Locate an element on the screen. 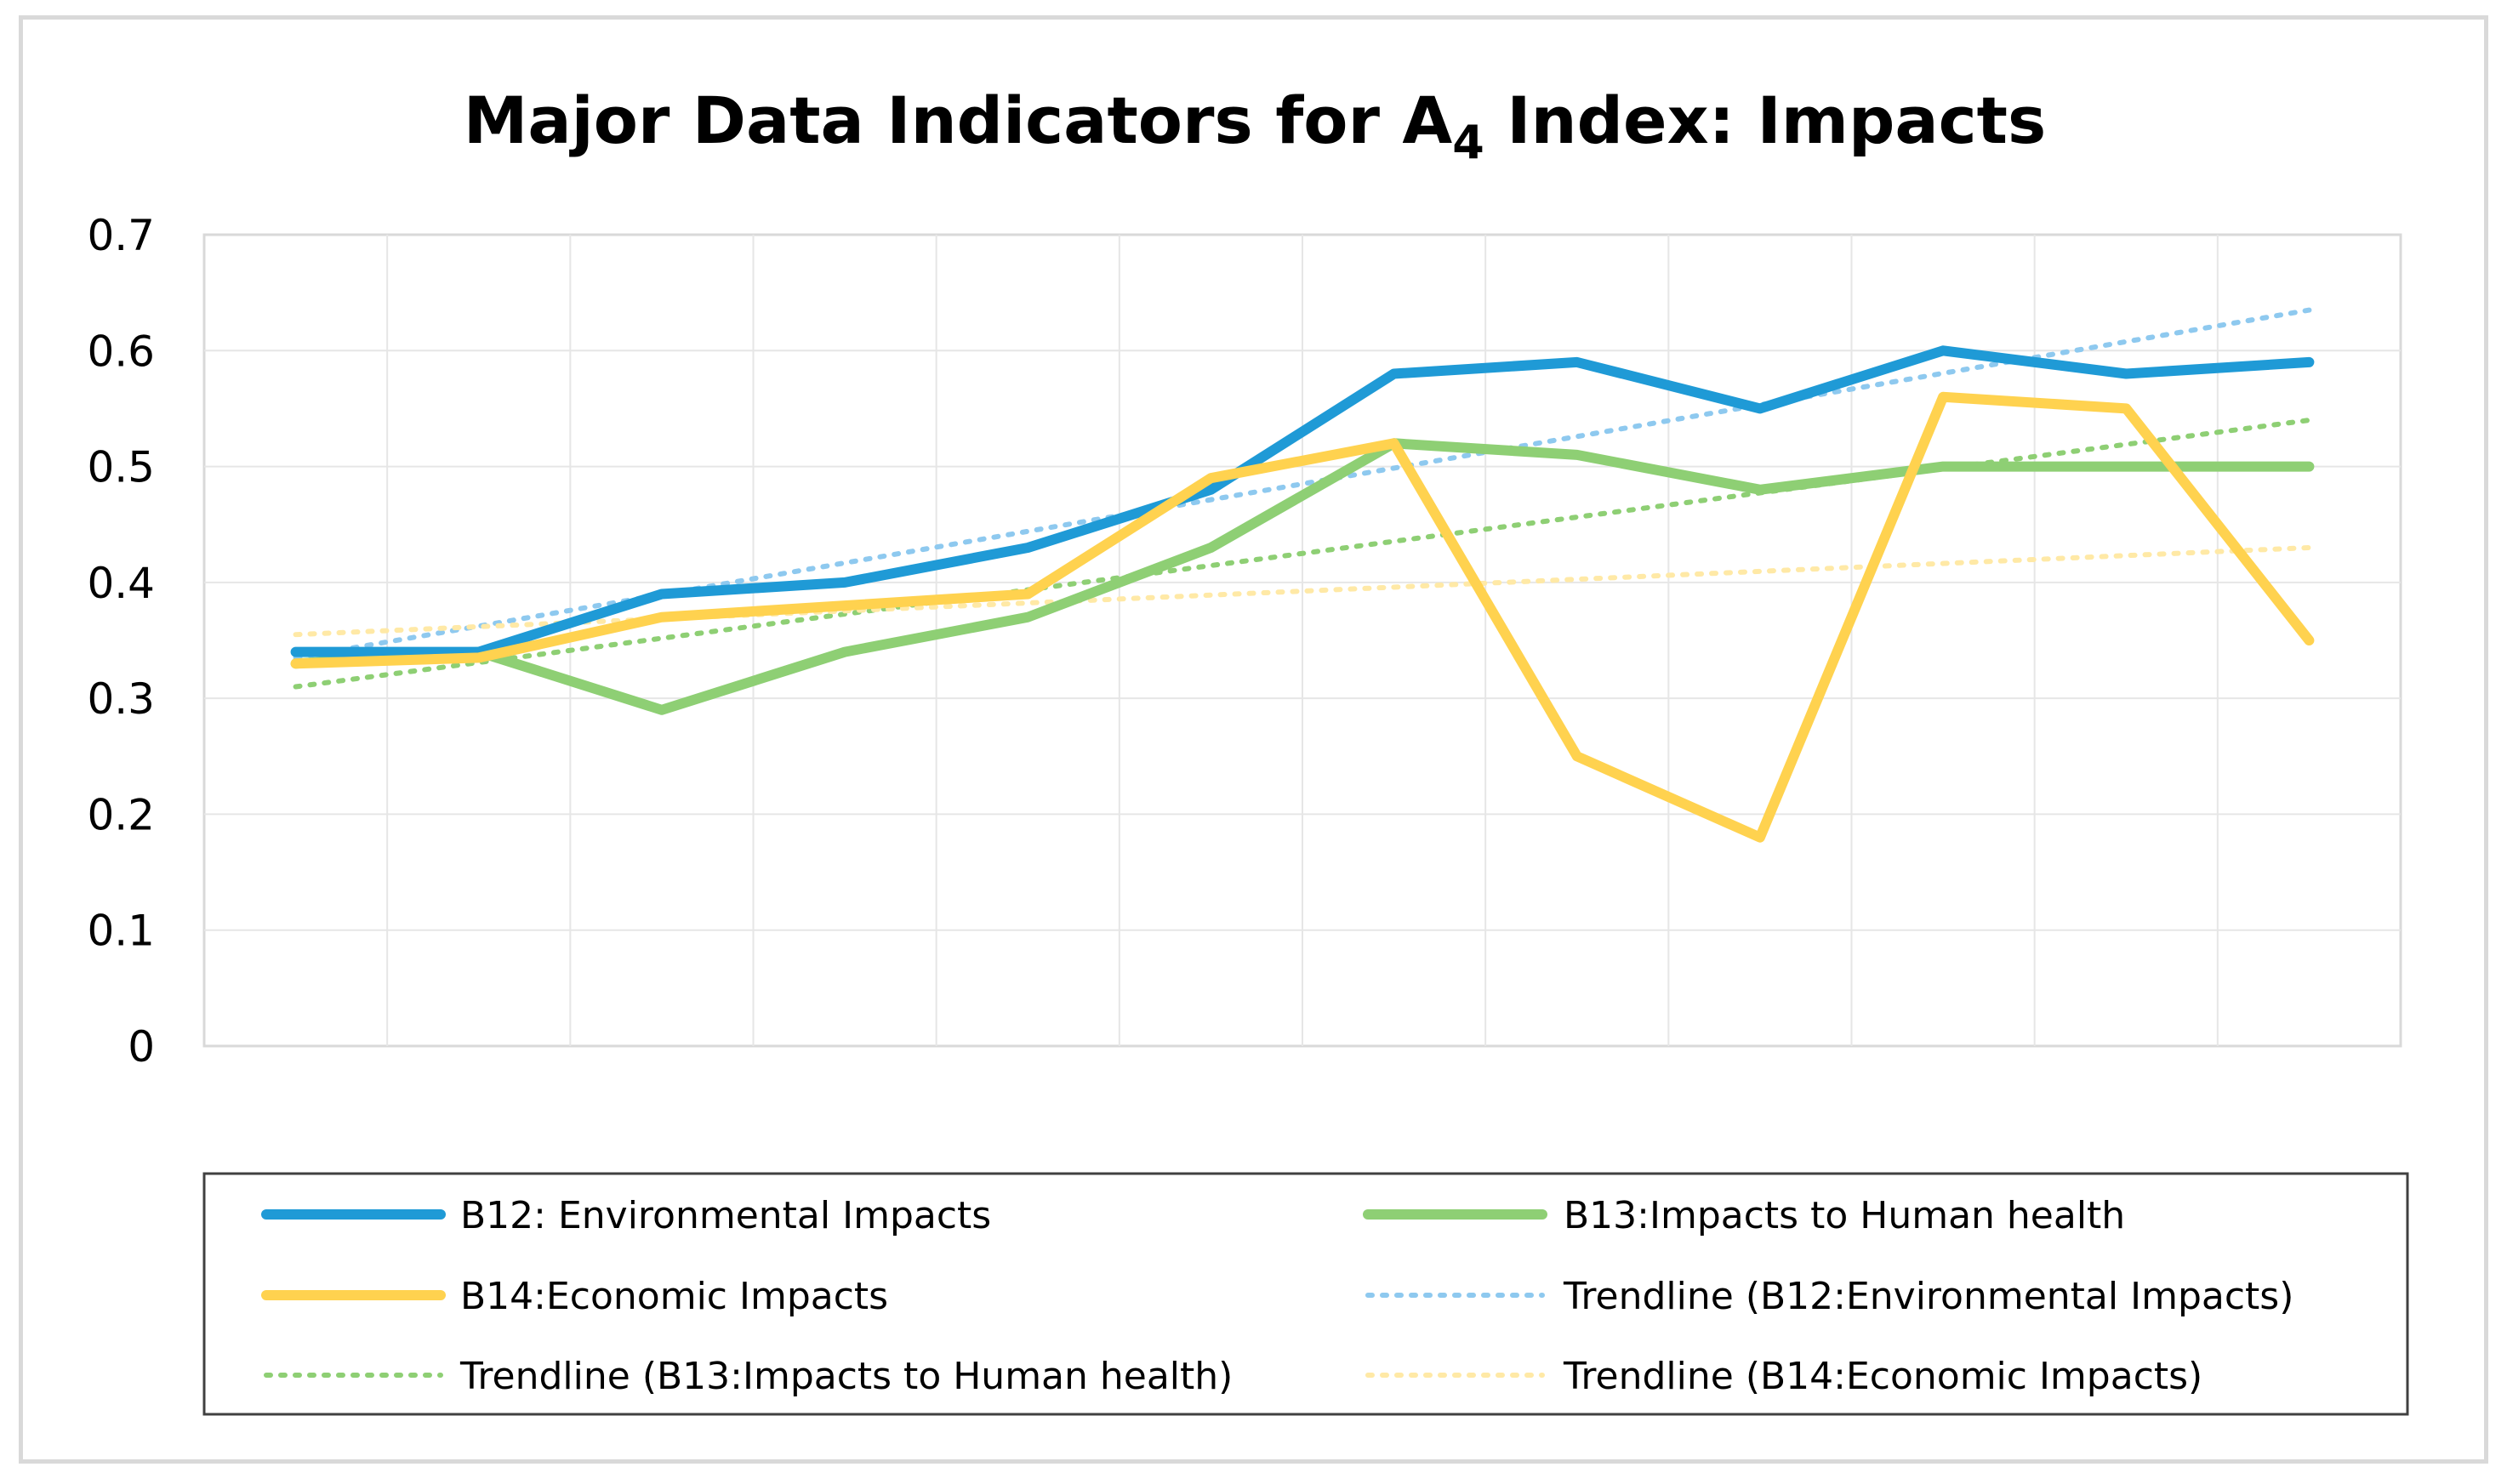  y-tick-label: 0.5 is located at coordinates (121, 468).